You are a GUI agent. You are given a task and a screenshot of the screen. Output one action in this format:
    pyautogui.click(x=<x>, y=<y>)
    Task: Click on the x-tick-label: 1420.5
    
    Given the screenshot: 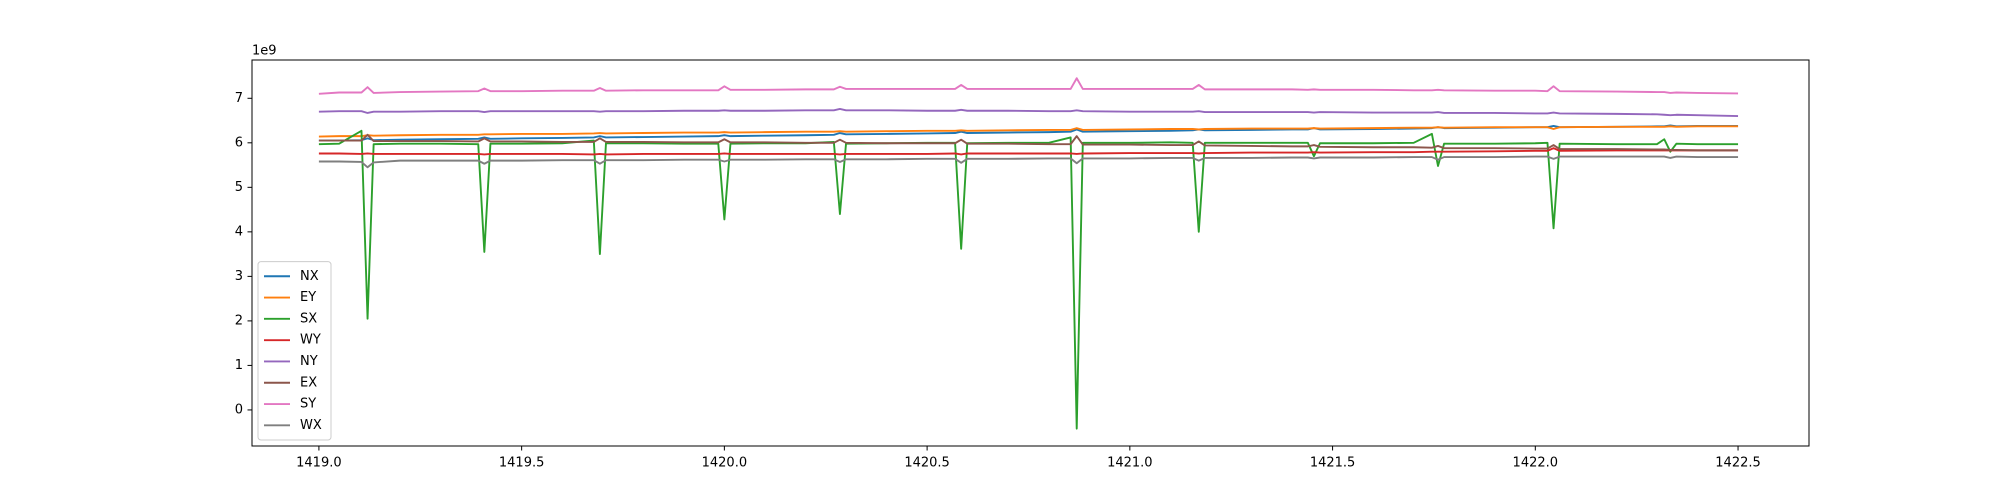 What is the action you would take?
    pyautogui.click(x=927, y=463)
    